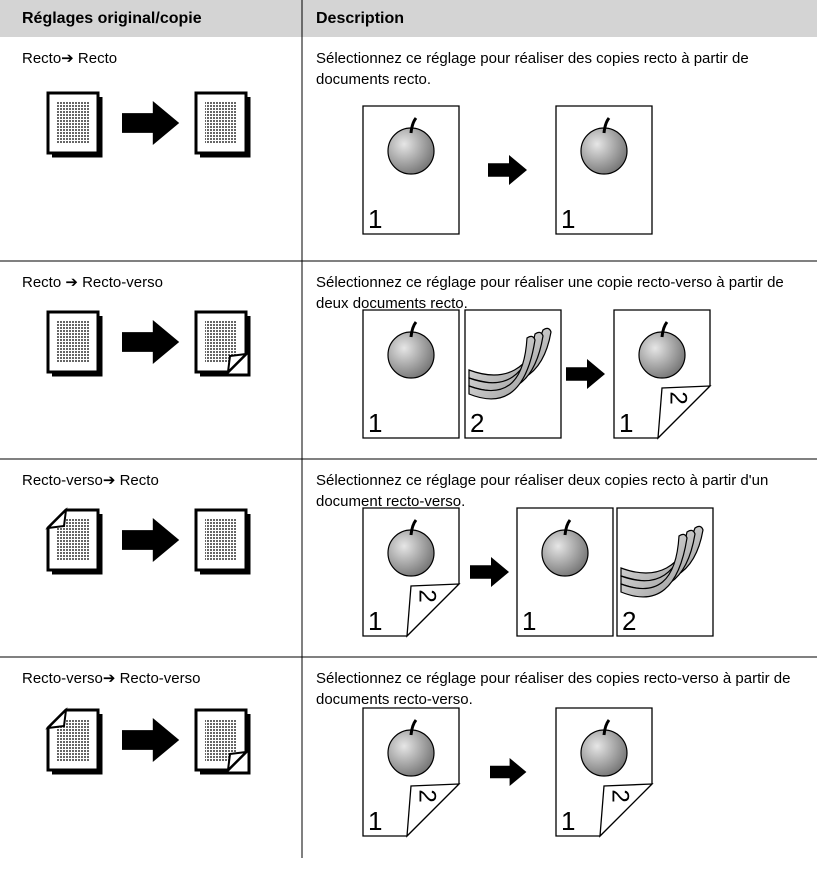 The height and width of the screenshot is (886, 817). What do you see at coordinates (360, 18) in the screenshot?
I see `header-cell: Description` at bounding box center [360, 18].